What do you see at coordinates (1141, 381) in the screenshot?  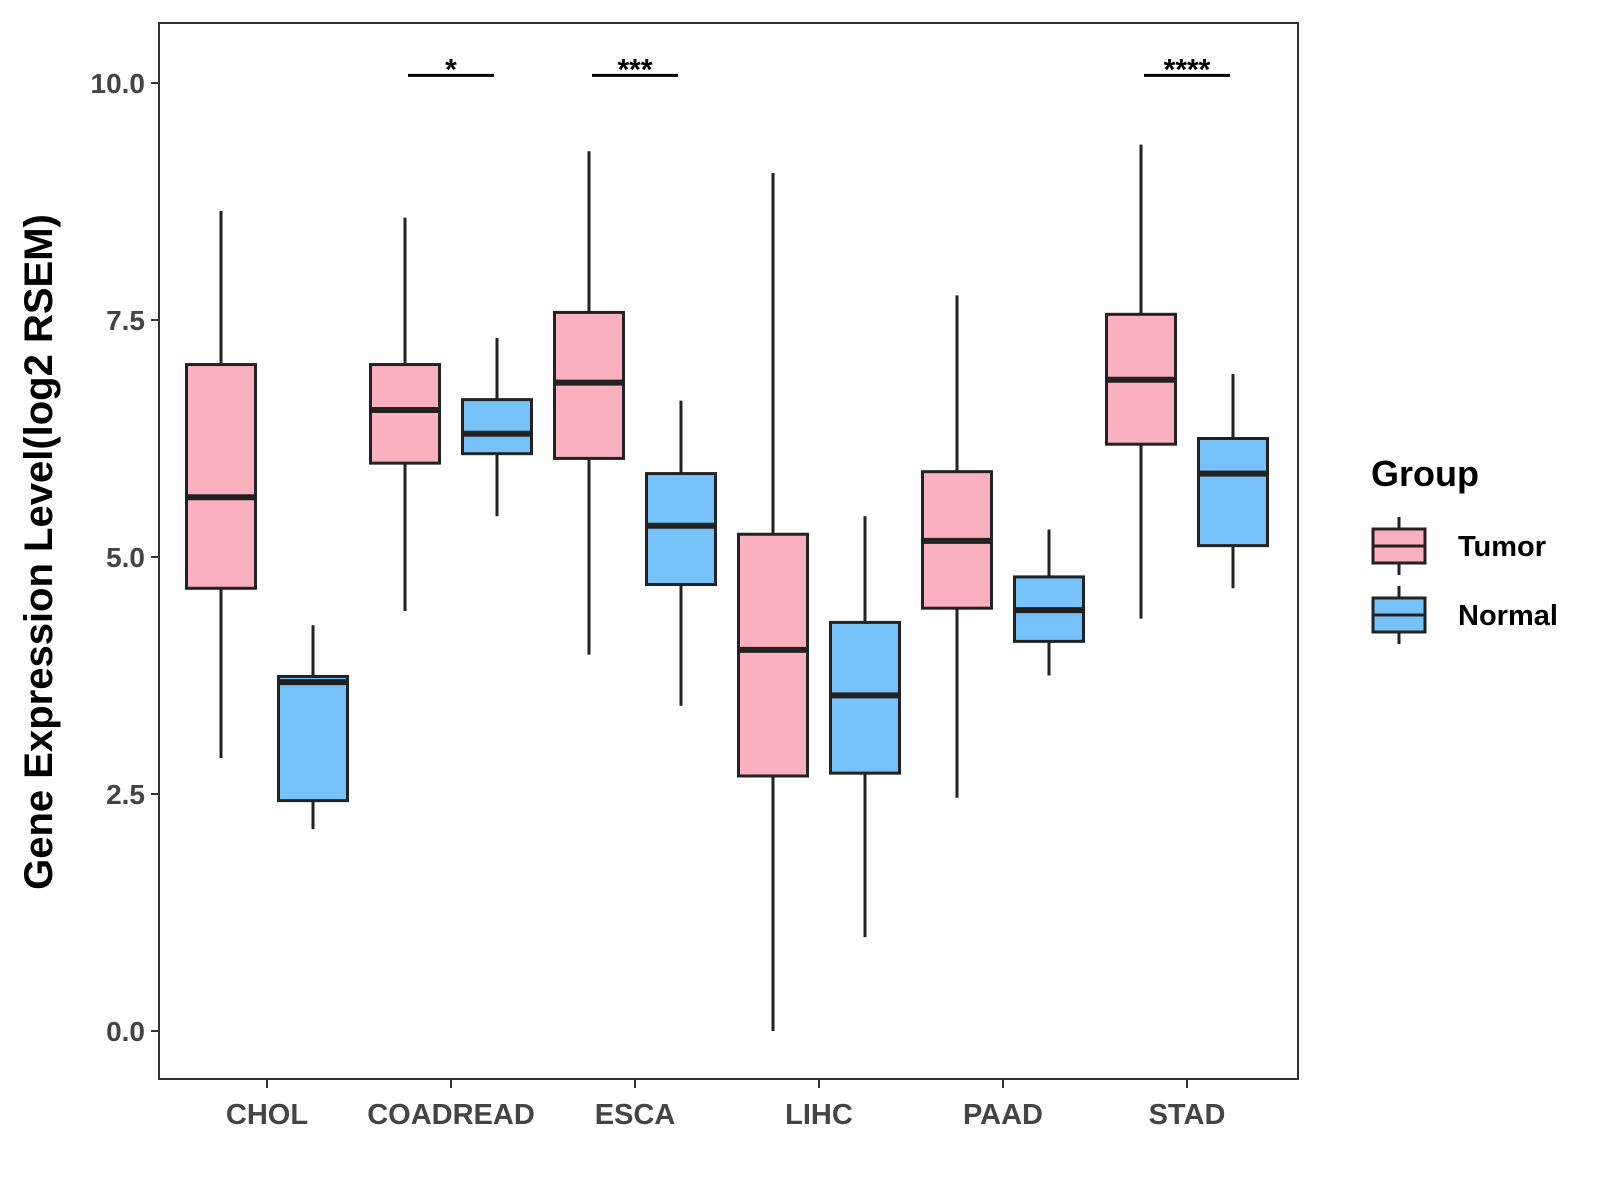 I see `box-tumor-stad` at bounding box center [1141, 381].